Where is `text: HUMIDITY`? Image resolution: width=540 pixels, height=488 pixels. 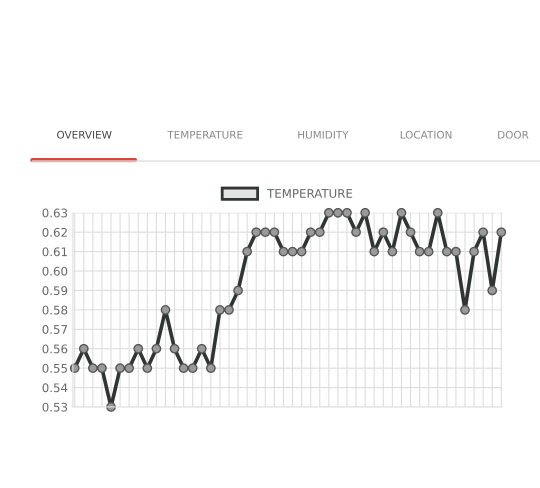
text: HUMIDITY is located at coordinates (323, 134).